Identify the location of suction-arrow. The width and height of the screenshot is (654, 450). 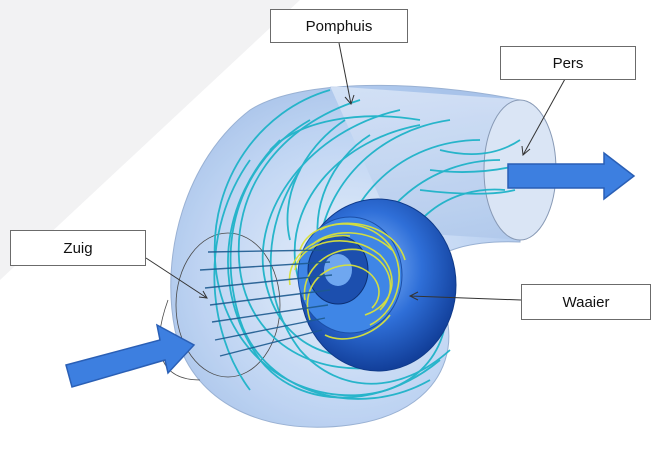
(130, 355).